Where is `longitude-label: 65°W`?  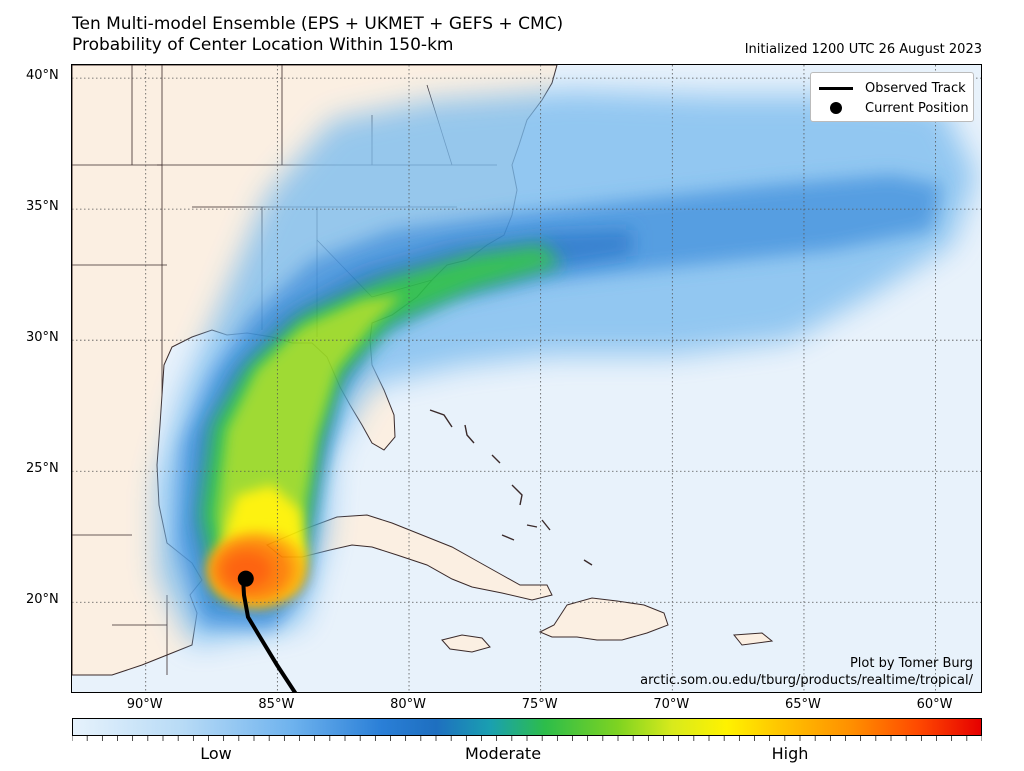
longitude-label: 65°W is located at coordinates (803, 704).